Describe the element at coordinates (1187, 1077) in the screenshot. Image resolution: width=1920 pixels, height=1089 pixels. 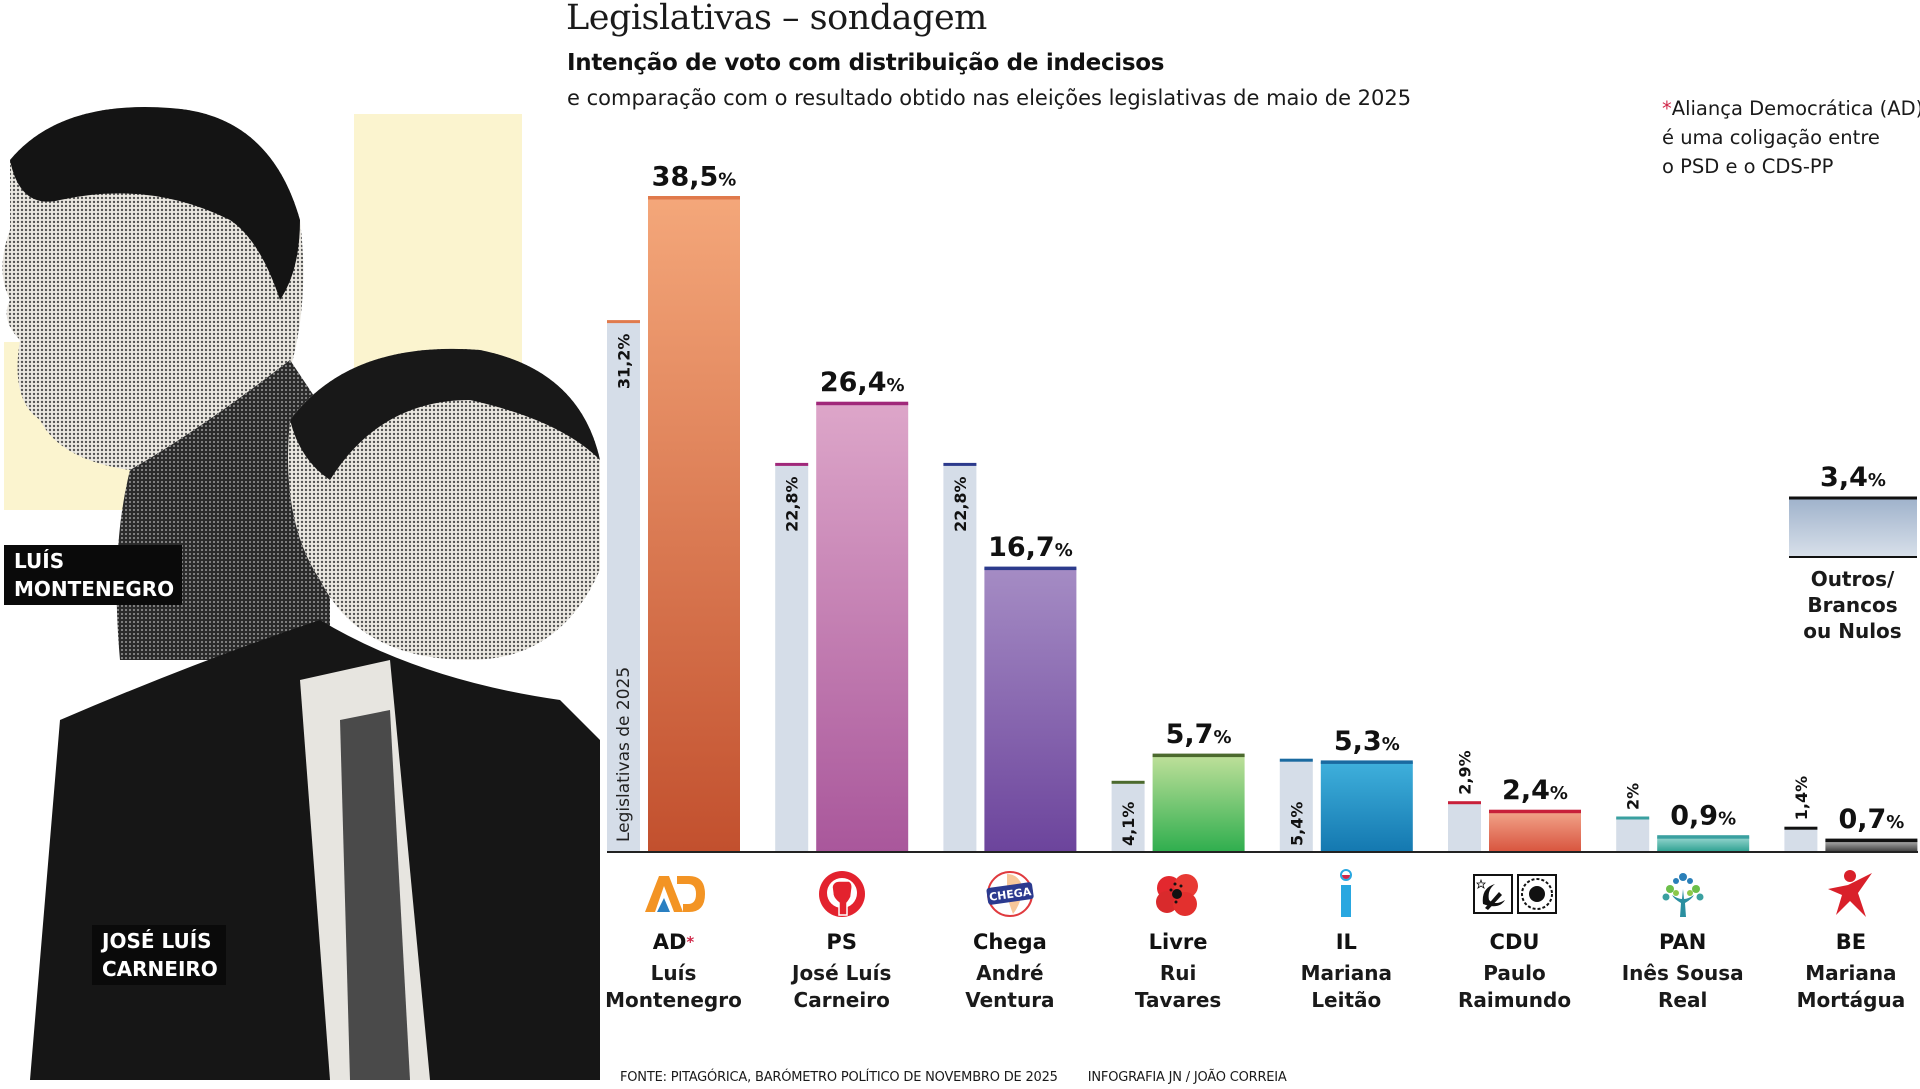
I see `credit-text: INFOGRAFIA JN / JOÃO CORREIA` at that location.